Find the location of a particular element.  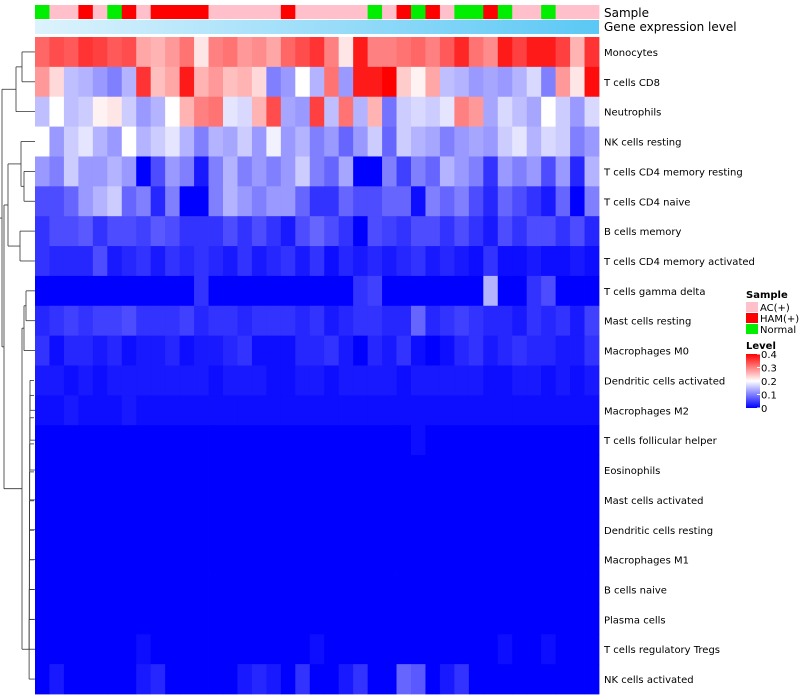

row-label: Macrophages M0 is located at coordinates (646, 352).